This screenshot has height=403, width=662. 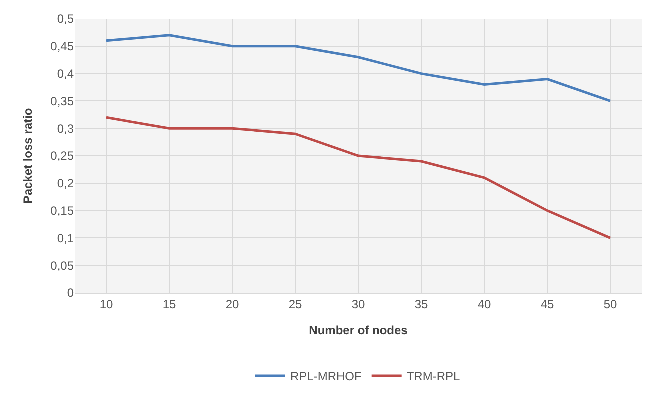 I want to click on y-tick-label: 0,1, so click(x=65, y=238).